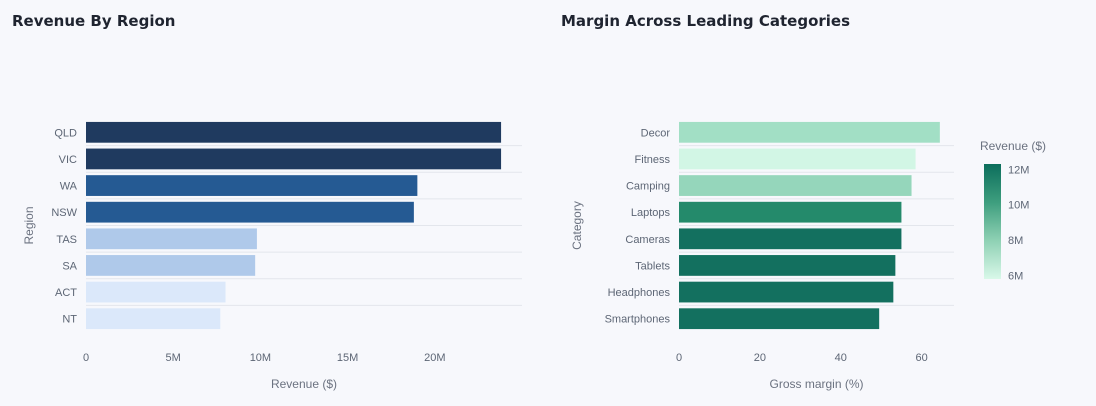 The image size is (1096, 406). What do you see at coordinates (252, 185) in the screenshot?
I see `bar-wa` at bounding box center [252, 185].